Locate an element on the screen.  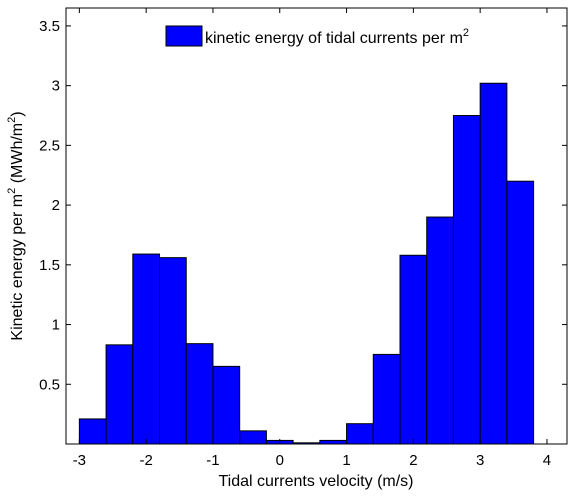
y-axis-label-units: (MWh/m is located at coordinates (17, 155).